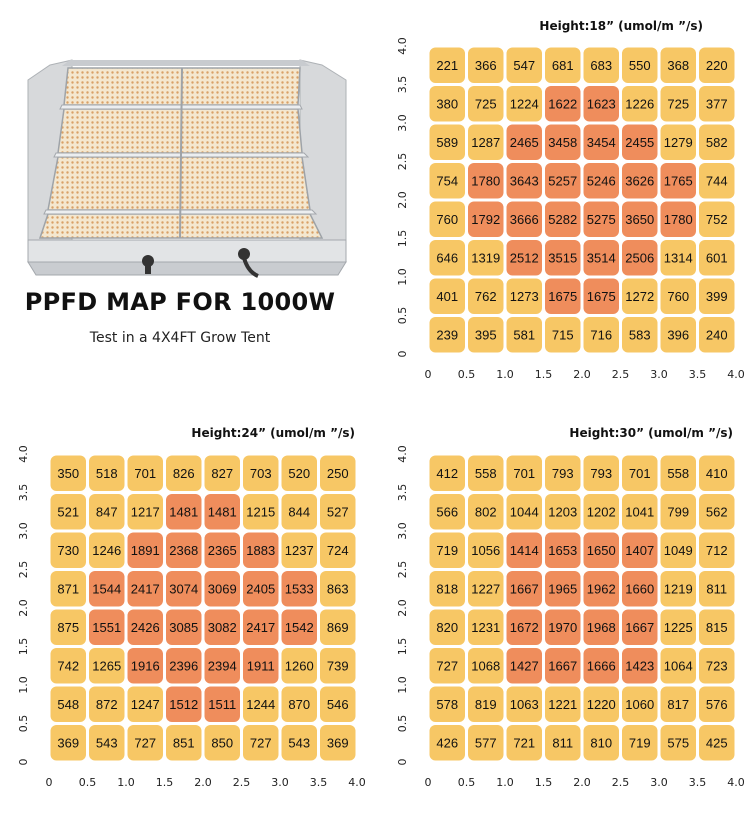  What do you see at coordinates (23, 685) in the screenshot?
I see `y-tick-label: 1.0` at bounding box center [23, 685].